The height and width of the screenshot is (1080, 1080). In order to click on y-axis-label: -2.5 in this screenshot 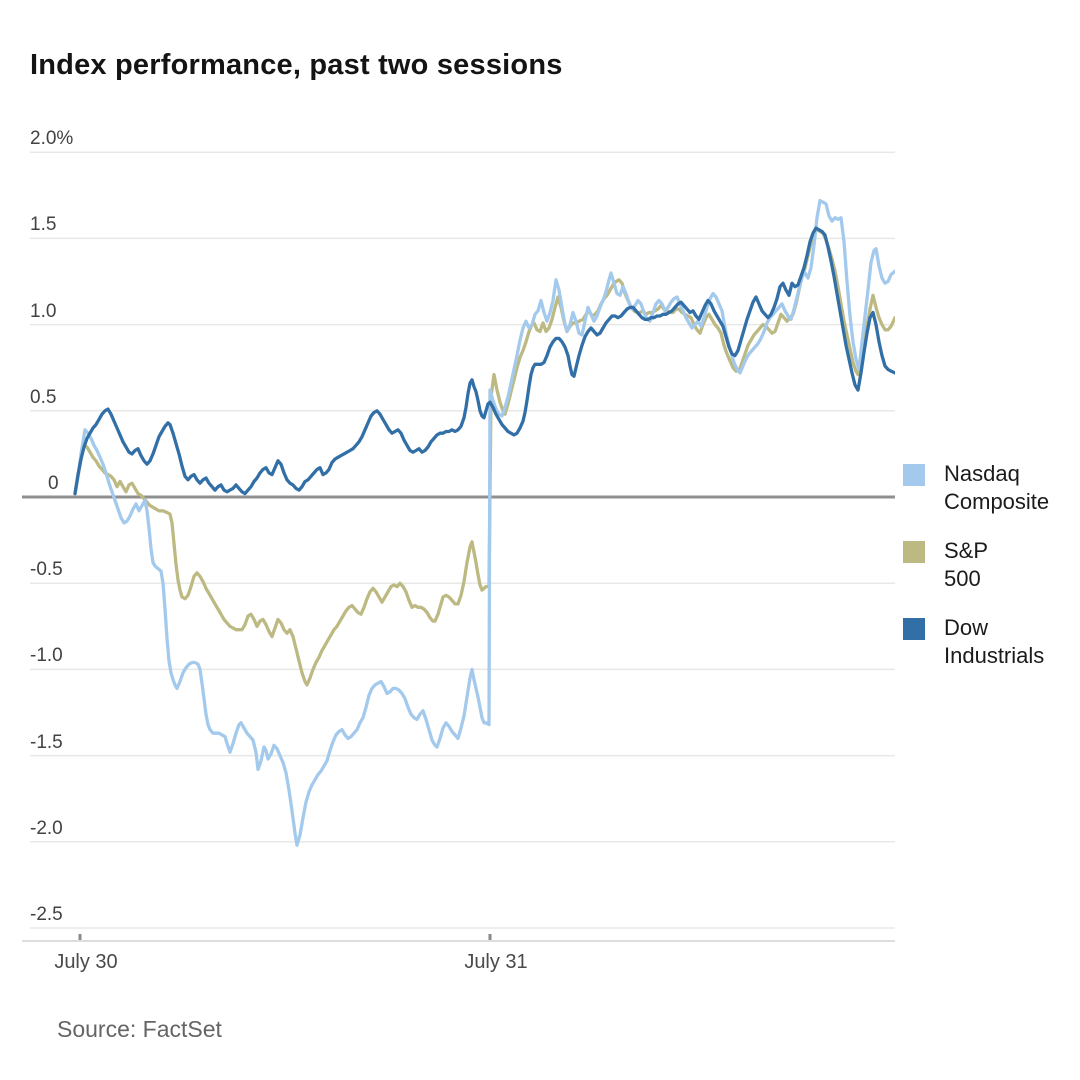, I will do `click(46, 914)`.